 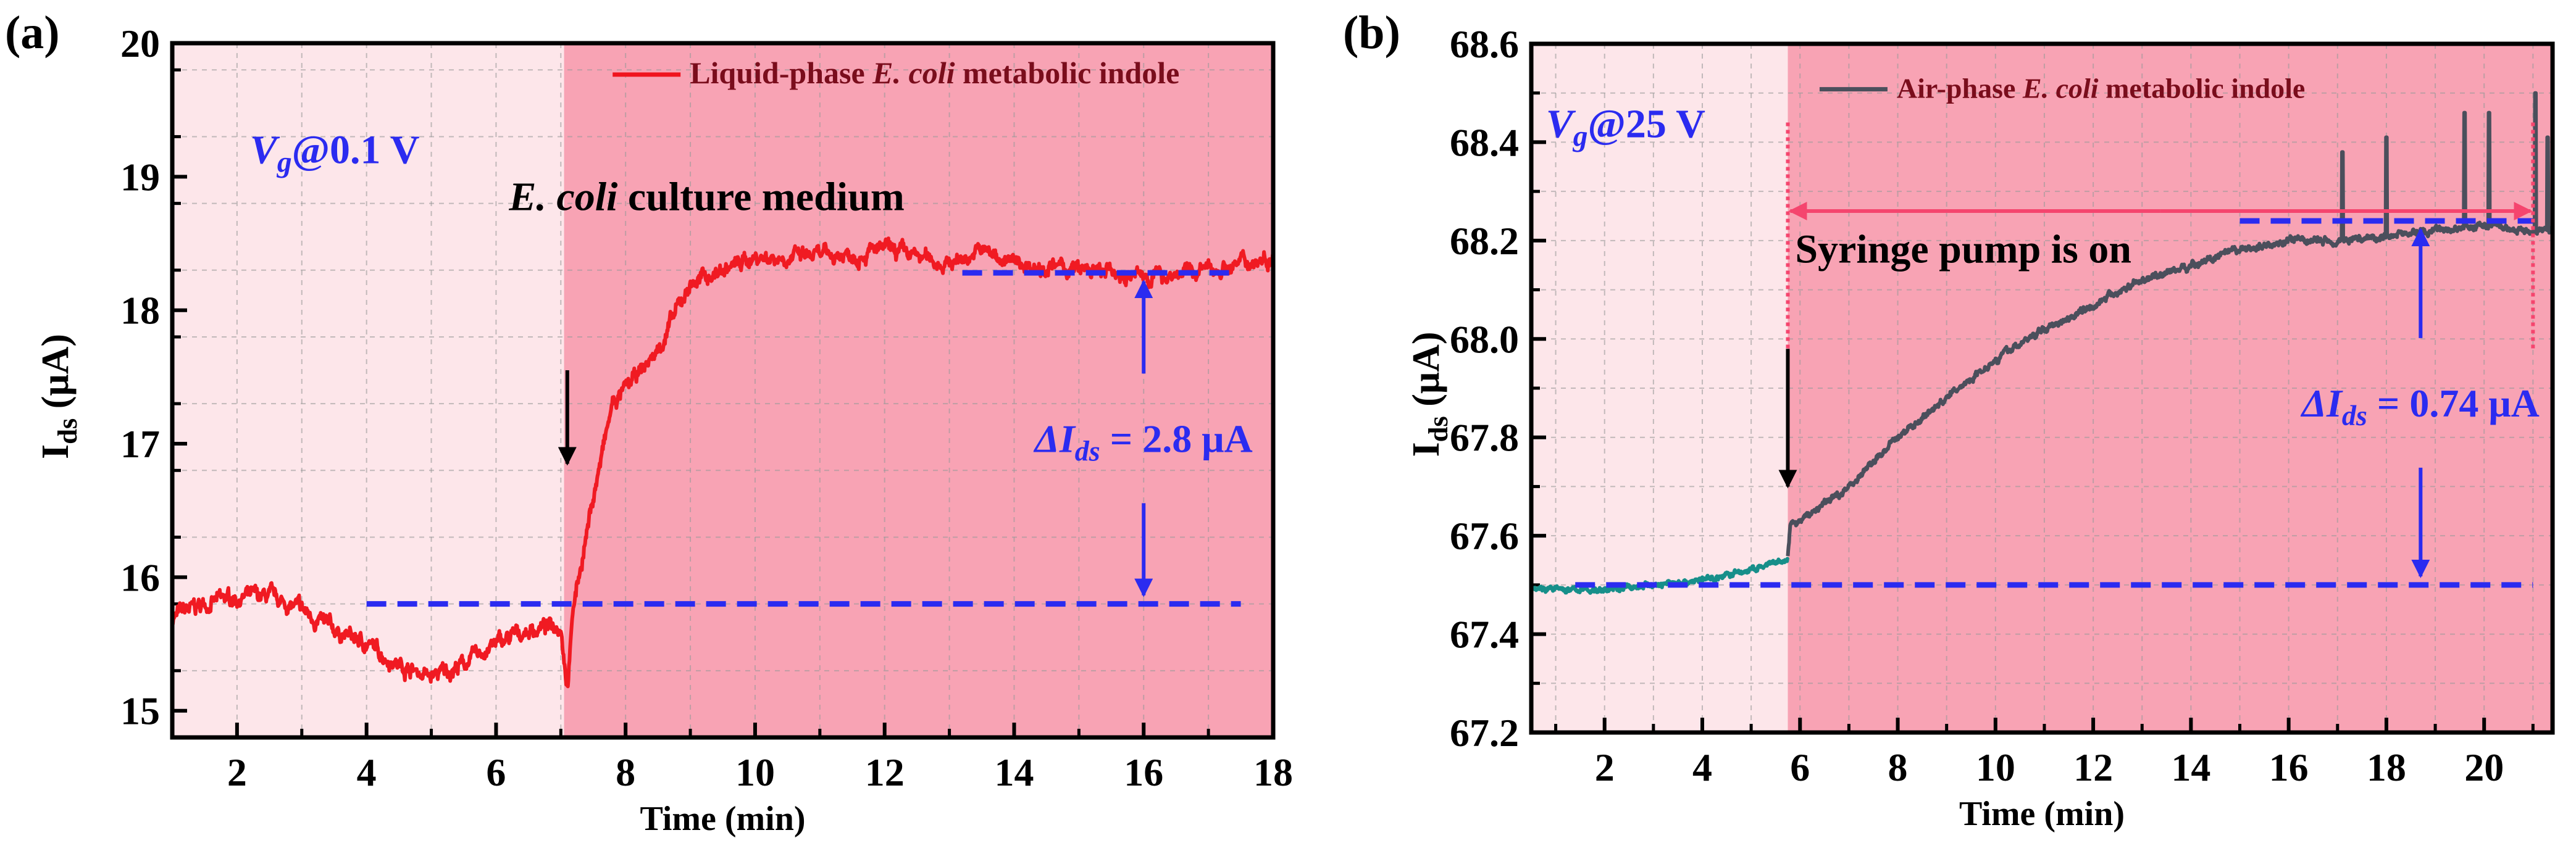 I want to click on x-tick-label: 20, so click(x=2484, y=767).